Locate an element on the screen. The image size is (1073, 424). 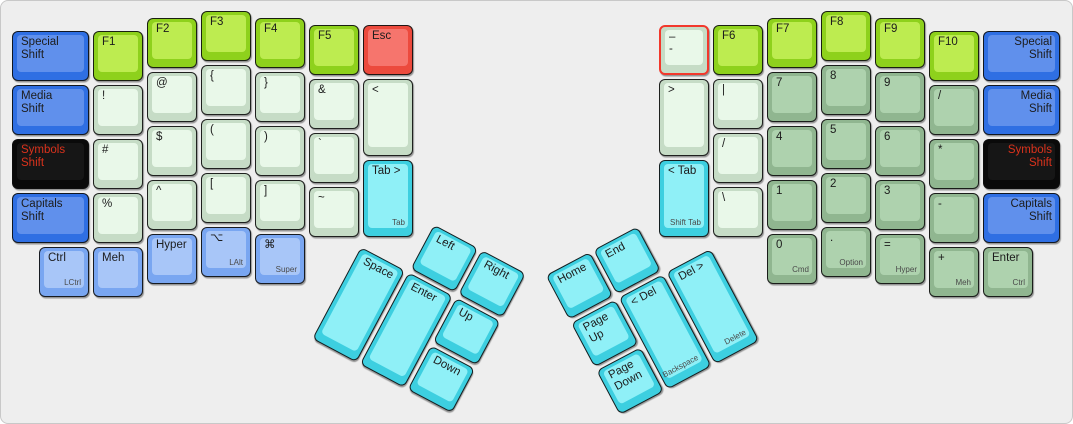
key-ampersand: & is located at coordinates (334, 103).